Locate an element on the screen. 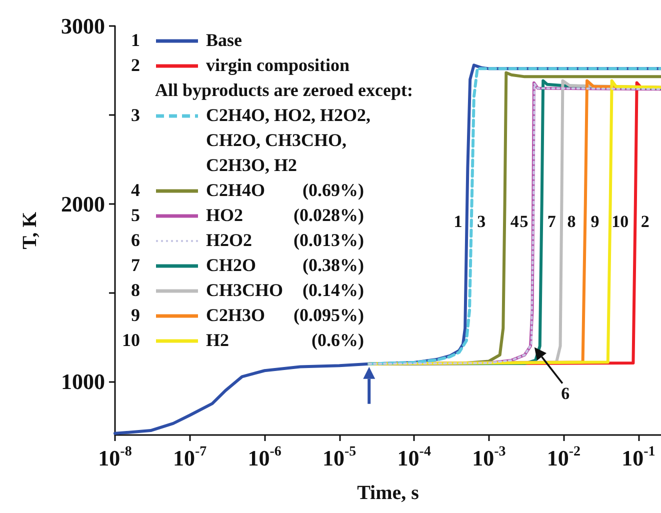  text: C2H4O (0.69%) is located at coordinates (285, 190).